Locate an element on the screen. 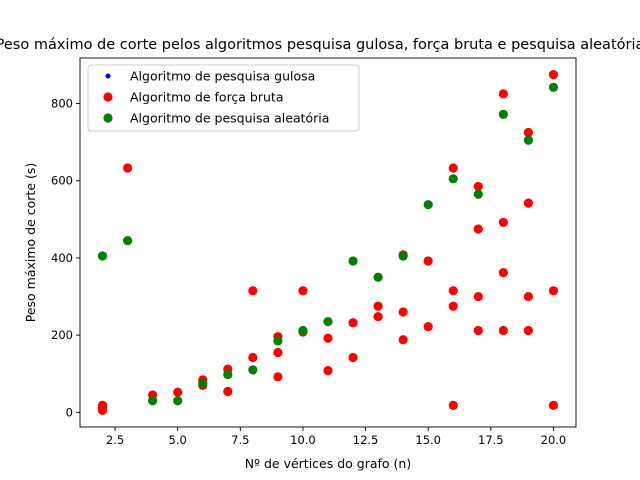  x-tick-label: 2.5 is located at coordinates (115, 440).